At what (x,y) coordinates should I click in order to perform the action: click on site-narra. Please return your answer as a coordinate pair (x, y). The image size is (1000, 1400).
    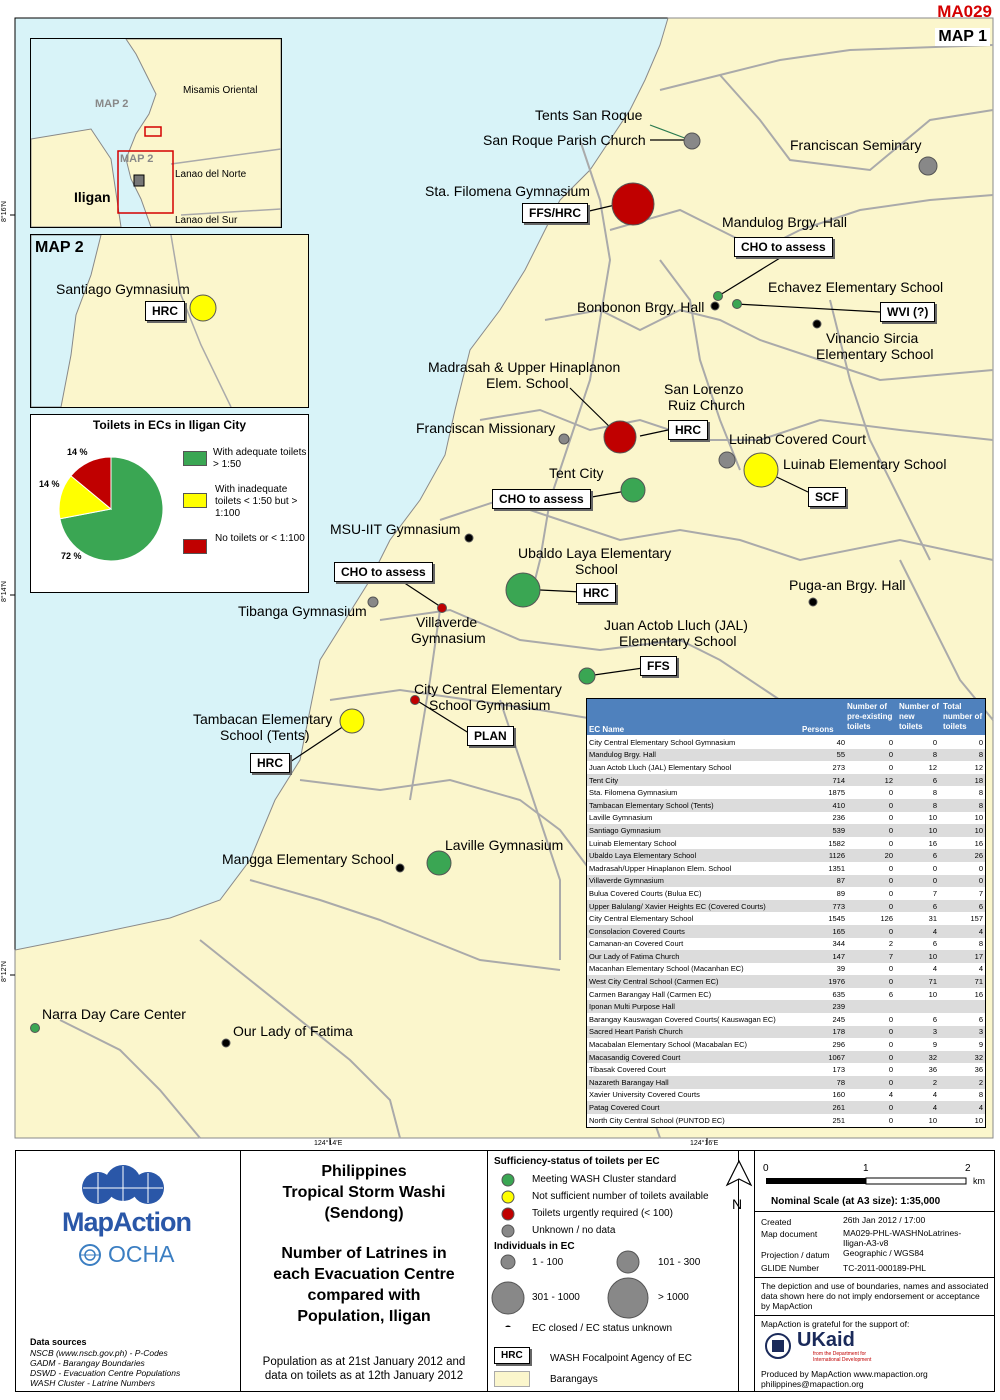
    Looking at the image, I should click on (35, 1028).